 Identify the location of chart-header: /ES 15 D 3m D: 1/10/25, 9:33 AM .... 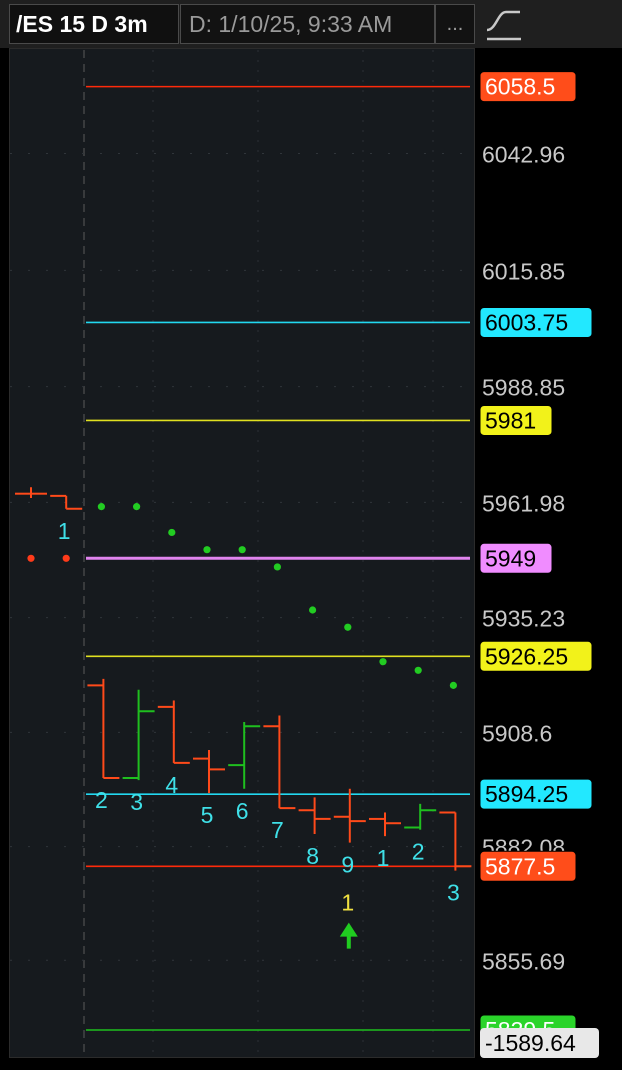
(311, 24).